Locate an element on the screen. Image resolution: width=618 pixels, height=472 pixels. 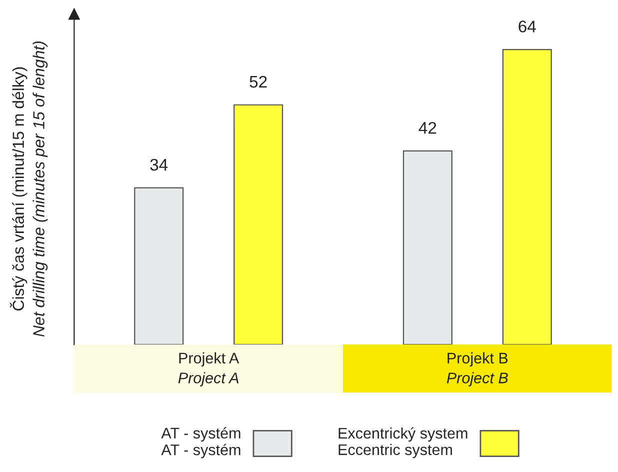
x-tick-label: Projekt A Project A is located at coordinates (209, 369).